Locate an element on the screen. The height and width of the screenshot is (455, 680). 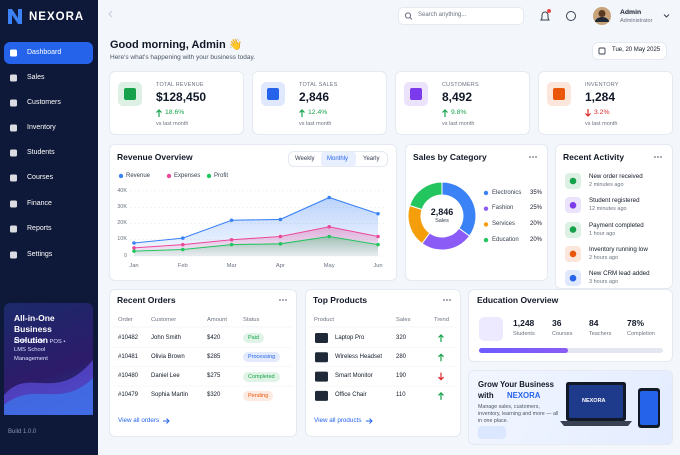
cell: #10480 is located at coordinates (128, 376).